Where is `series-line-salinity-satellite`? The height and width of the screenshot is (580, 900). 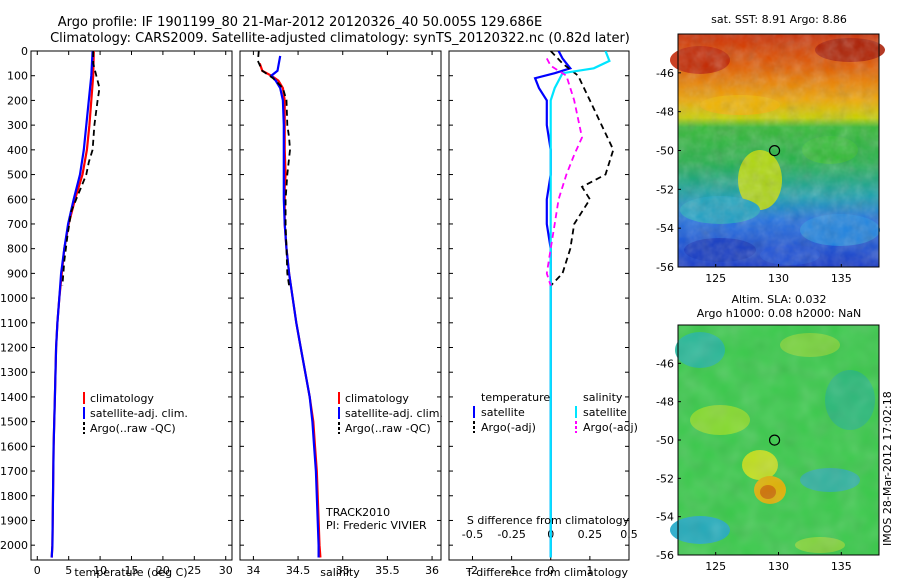 series-line-salinity-satellite is located at coordinates (580, 304).